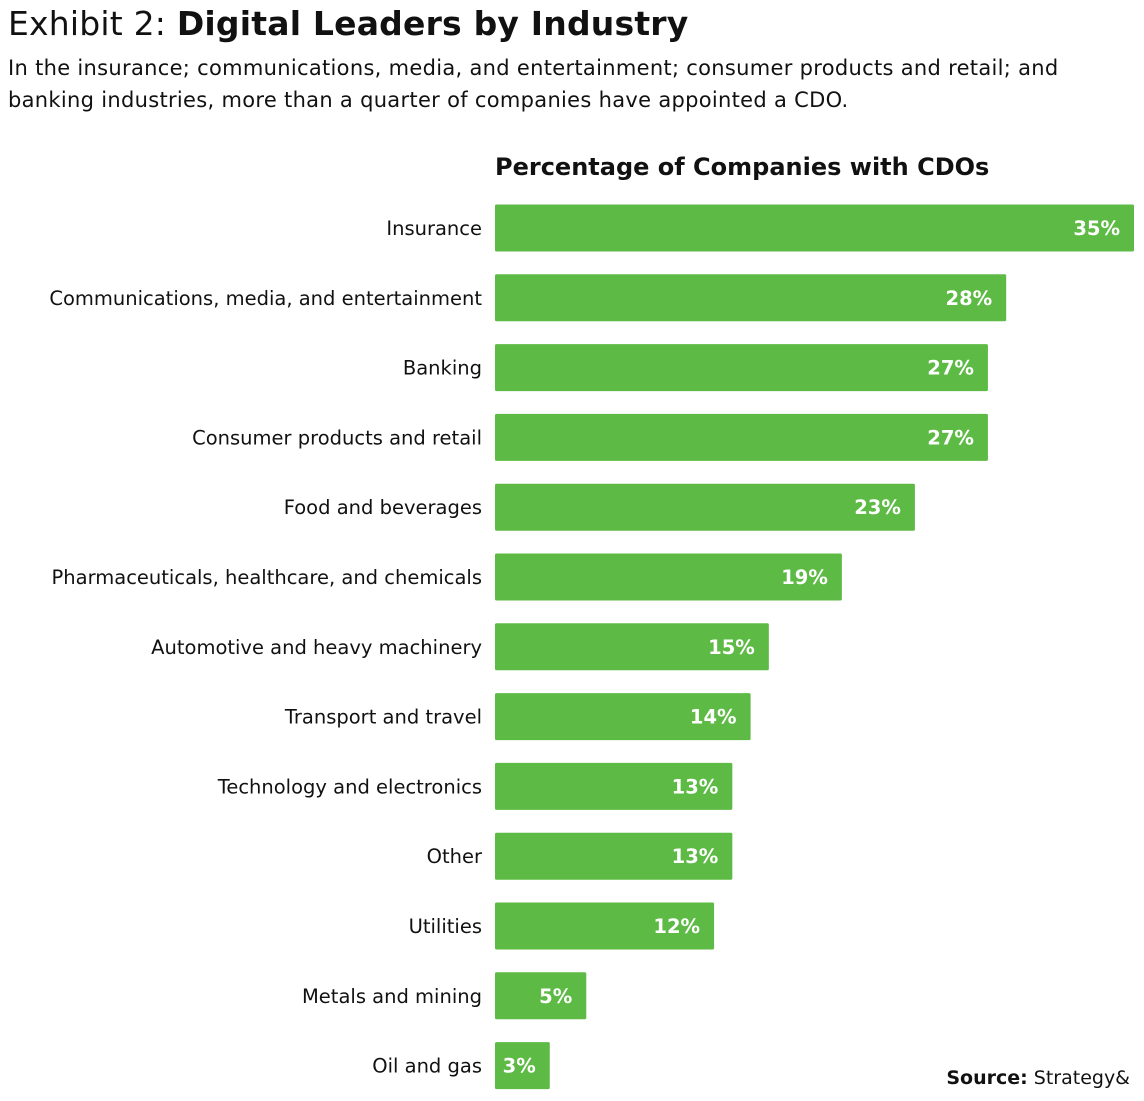  Describe the element at coordinates (950, 437) in the screenshot. I see `value-label-consumer-products-and-retail: 27%` at that location.